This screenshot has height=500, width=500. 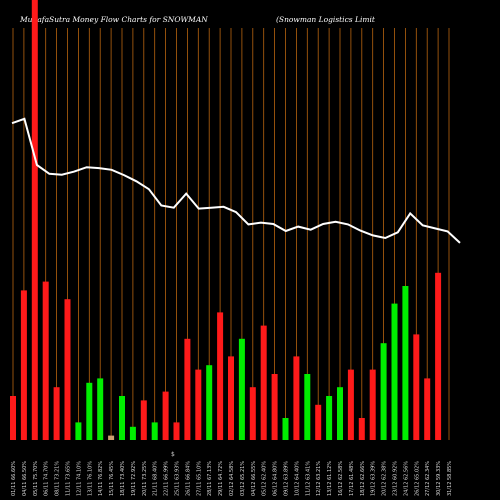 I want to click on x-tick-label: 29/11 64.72%, so click(x=221, y=478).